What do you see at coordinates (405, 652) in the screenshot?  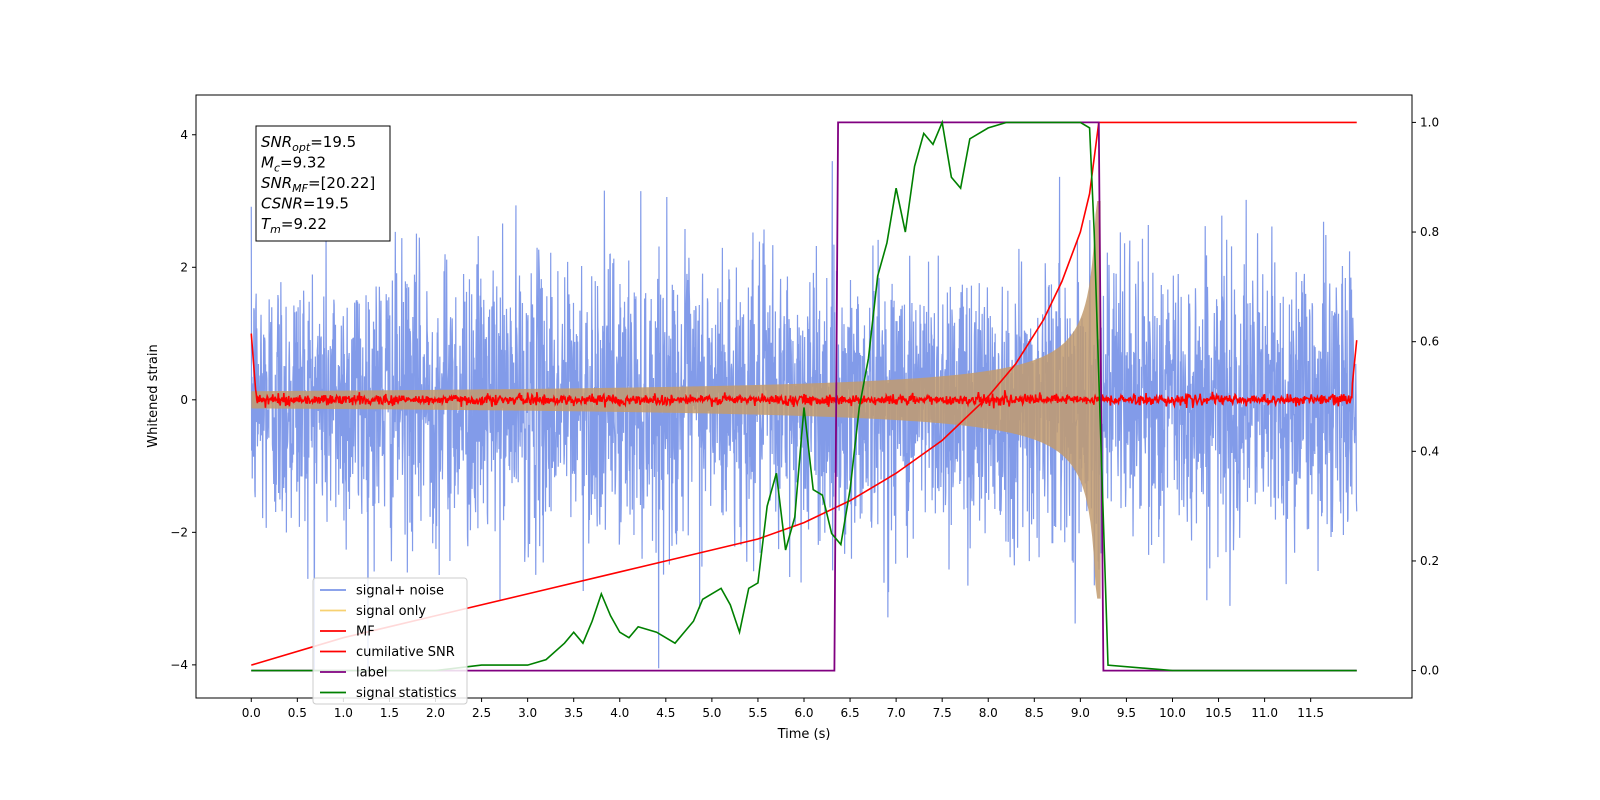 I see `legend-entry: cumilative SNR` at bounding box center [405, 652].